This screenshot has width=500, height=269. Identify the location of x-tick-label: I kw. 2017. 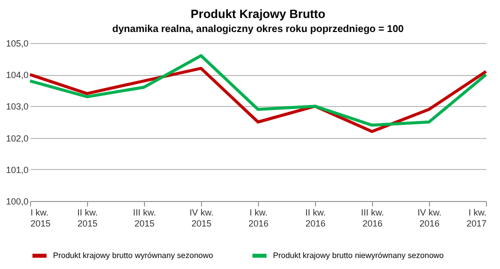
(476, 218).